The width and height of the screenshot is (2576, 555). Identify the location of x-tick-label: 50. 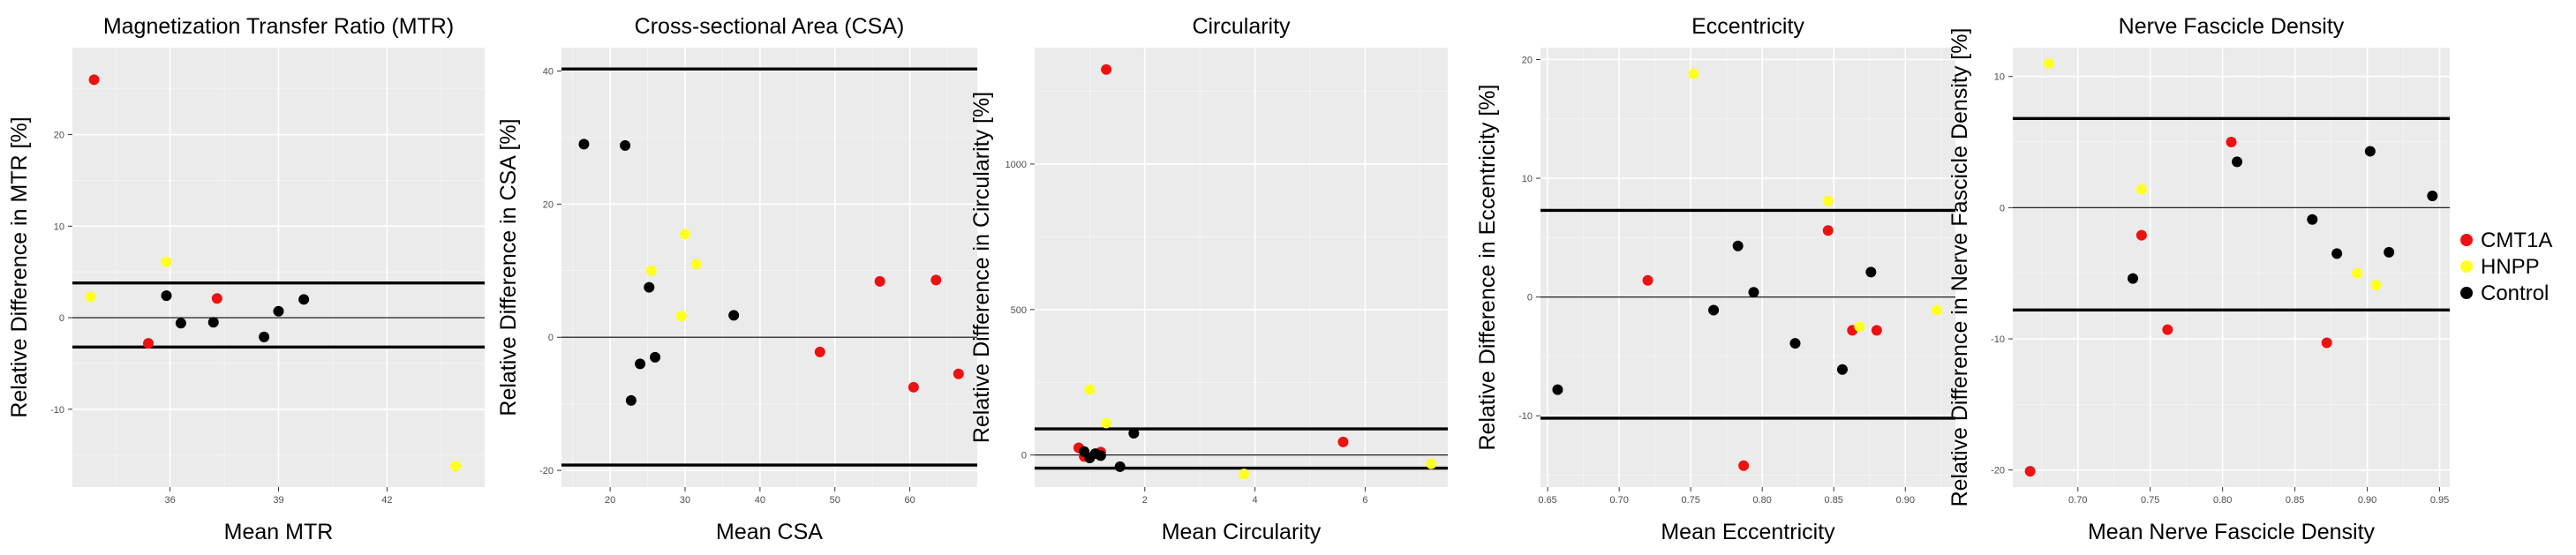
(835, 500).